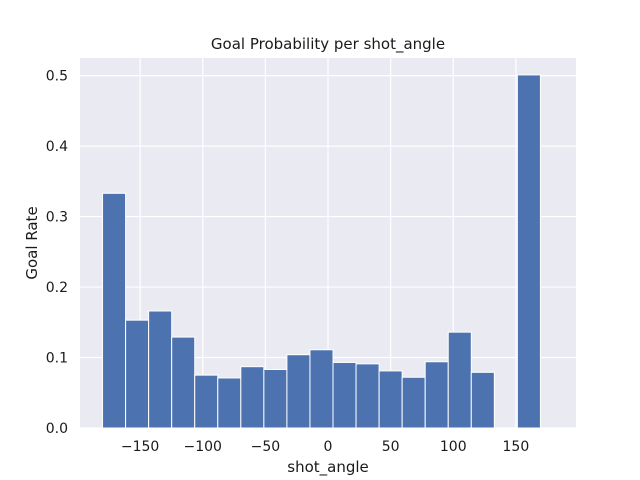 This screenshot has width=640, height=480. I want to click on x-tick-labels: −150 −100 −50 0 50 100 150, so click(325, 447).